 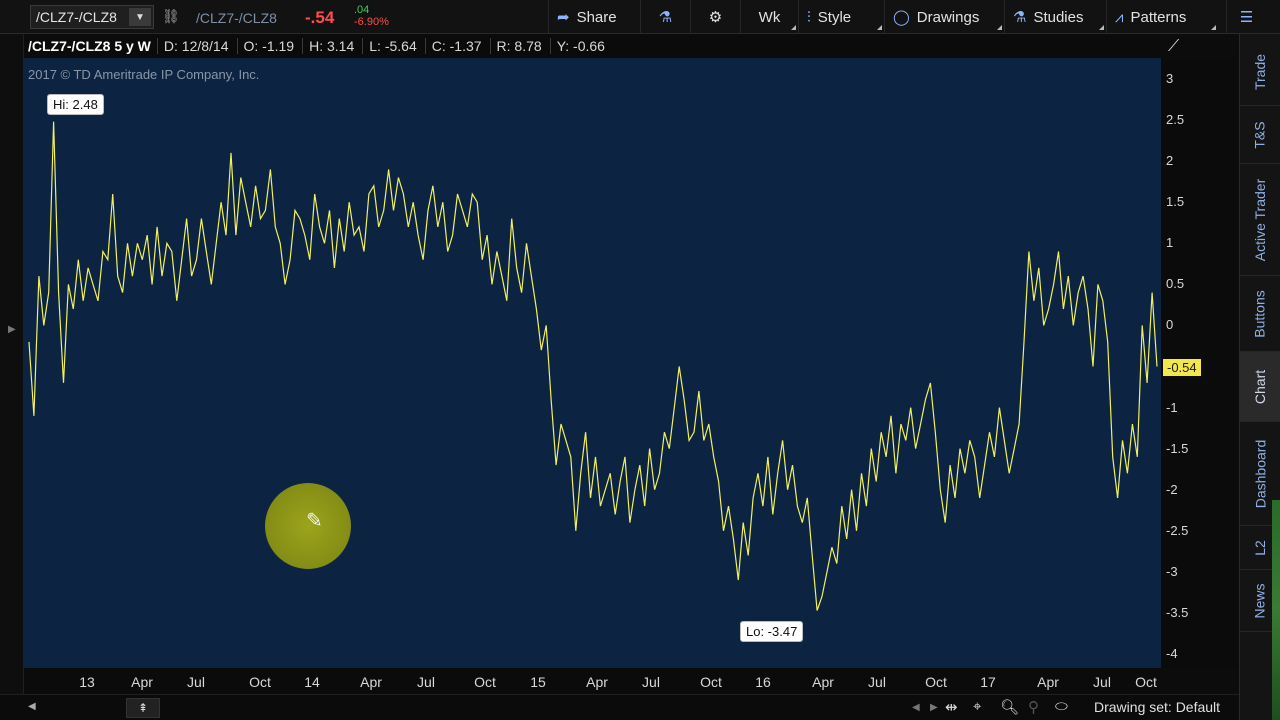 What do you see at coordinates (620, 707) in the screenshot?
I see `bottom-bar: ◀ ⇞ ◀ ▶ ⇹ ⌖ 🔍︎ ⚲ ⬭ Drawing set: Default` at bounding box center [620, 707].